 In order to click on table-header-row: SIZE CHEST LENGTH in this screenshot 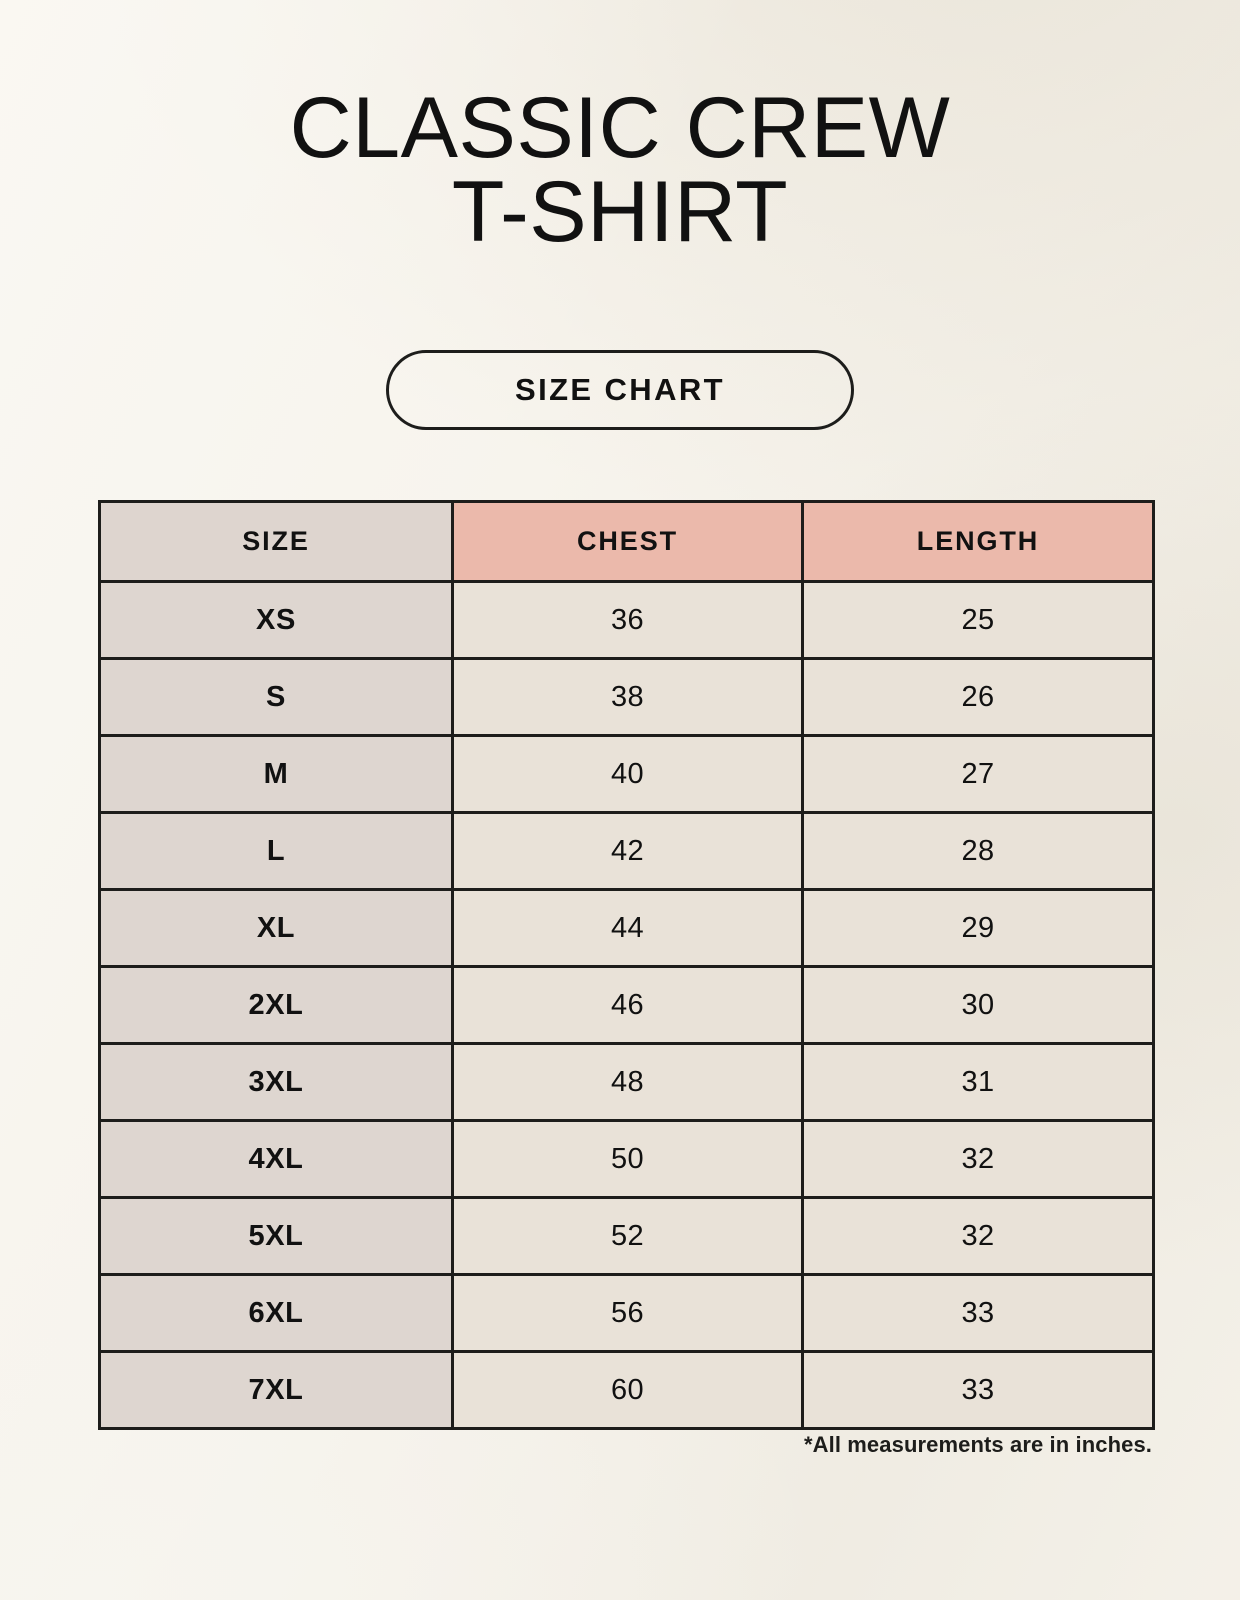, I will do `click(626, 541)`.